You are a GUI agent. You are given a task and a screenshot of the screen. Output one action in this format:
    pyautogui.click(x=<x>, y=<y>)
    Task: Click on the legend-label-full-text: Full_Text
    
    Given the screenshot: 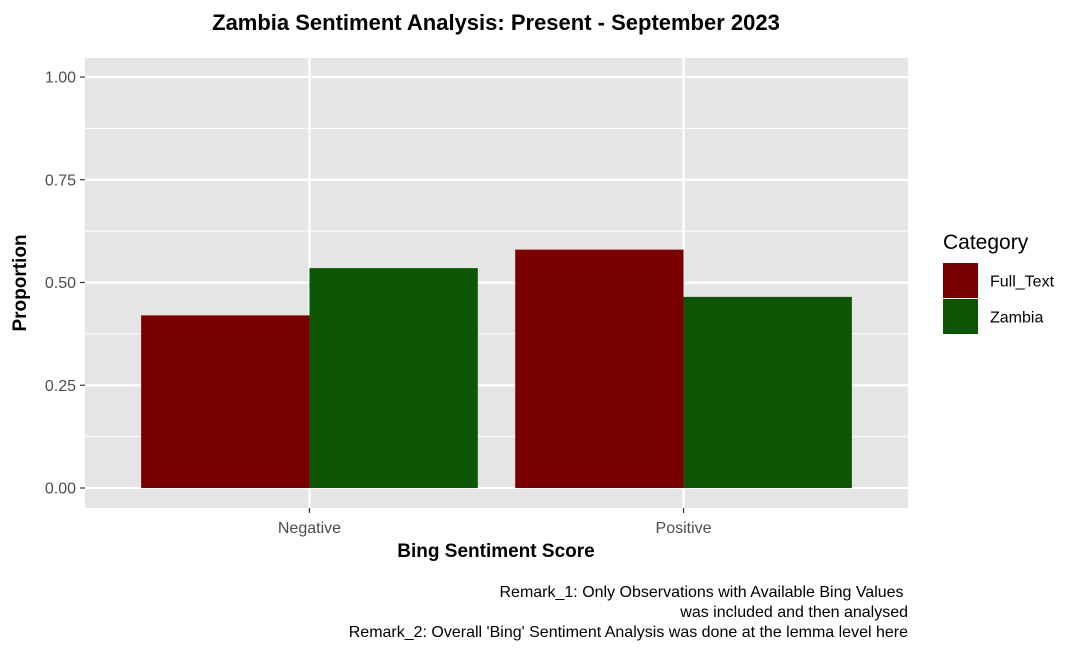 What is the action you would take?
    pyautogui.click(x=1022, y=282)
    